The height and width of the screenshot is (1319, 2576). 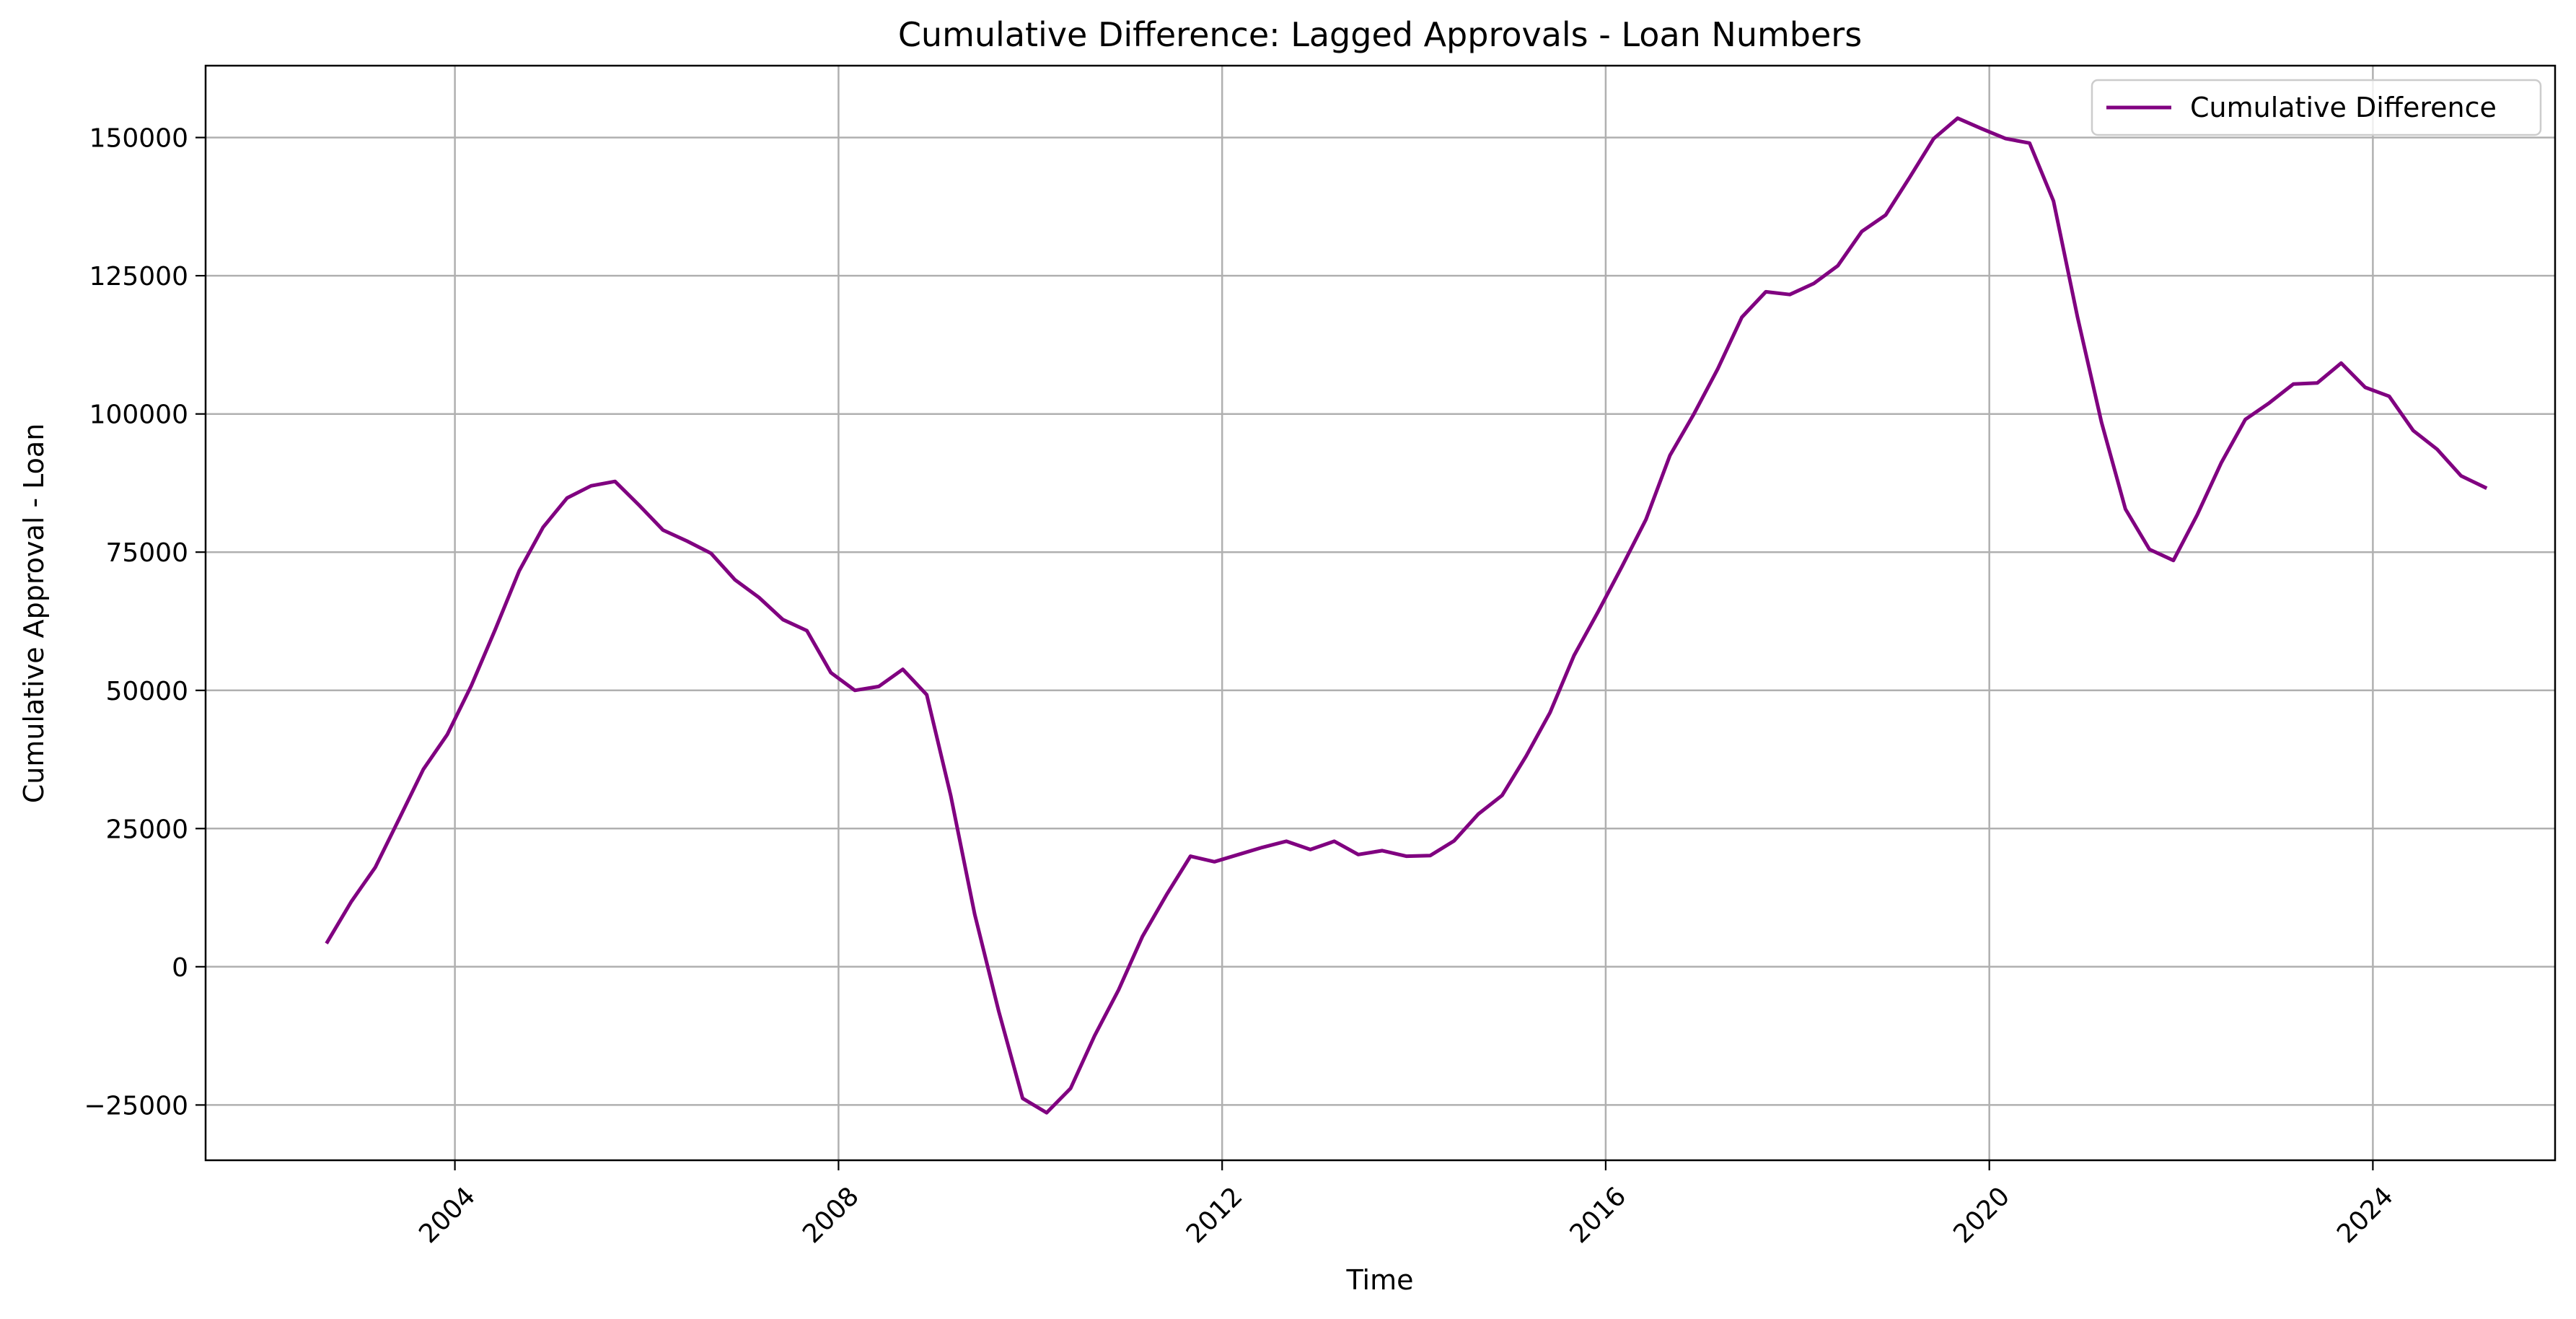 I want to click on y-tick-label: 75000, so click(x=146, y=553).